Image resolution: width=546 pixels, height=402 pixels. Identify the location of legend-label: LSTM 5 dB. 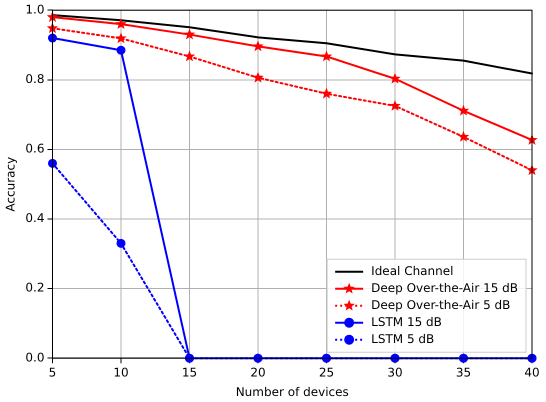
(402, 339).